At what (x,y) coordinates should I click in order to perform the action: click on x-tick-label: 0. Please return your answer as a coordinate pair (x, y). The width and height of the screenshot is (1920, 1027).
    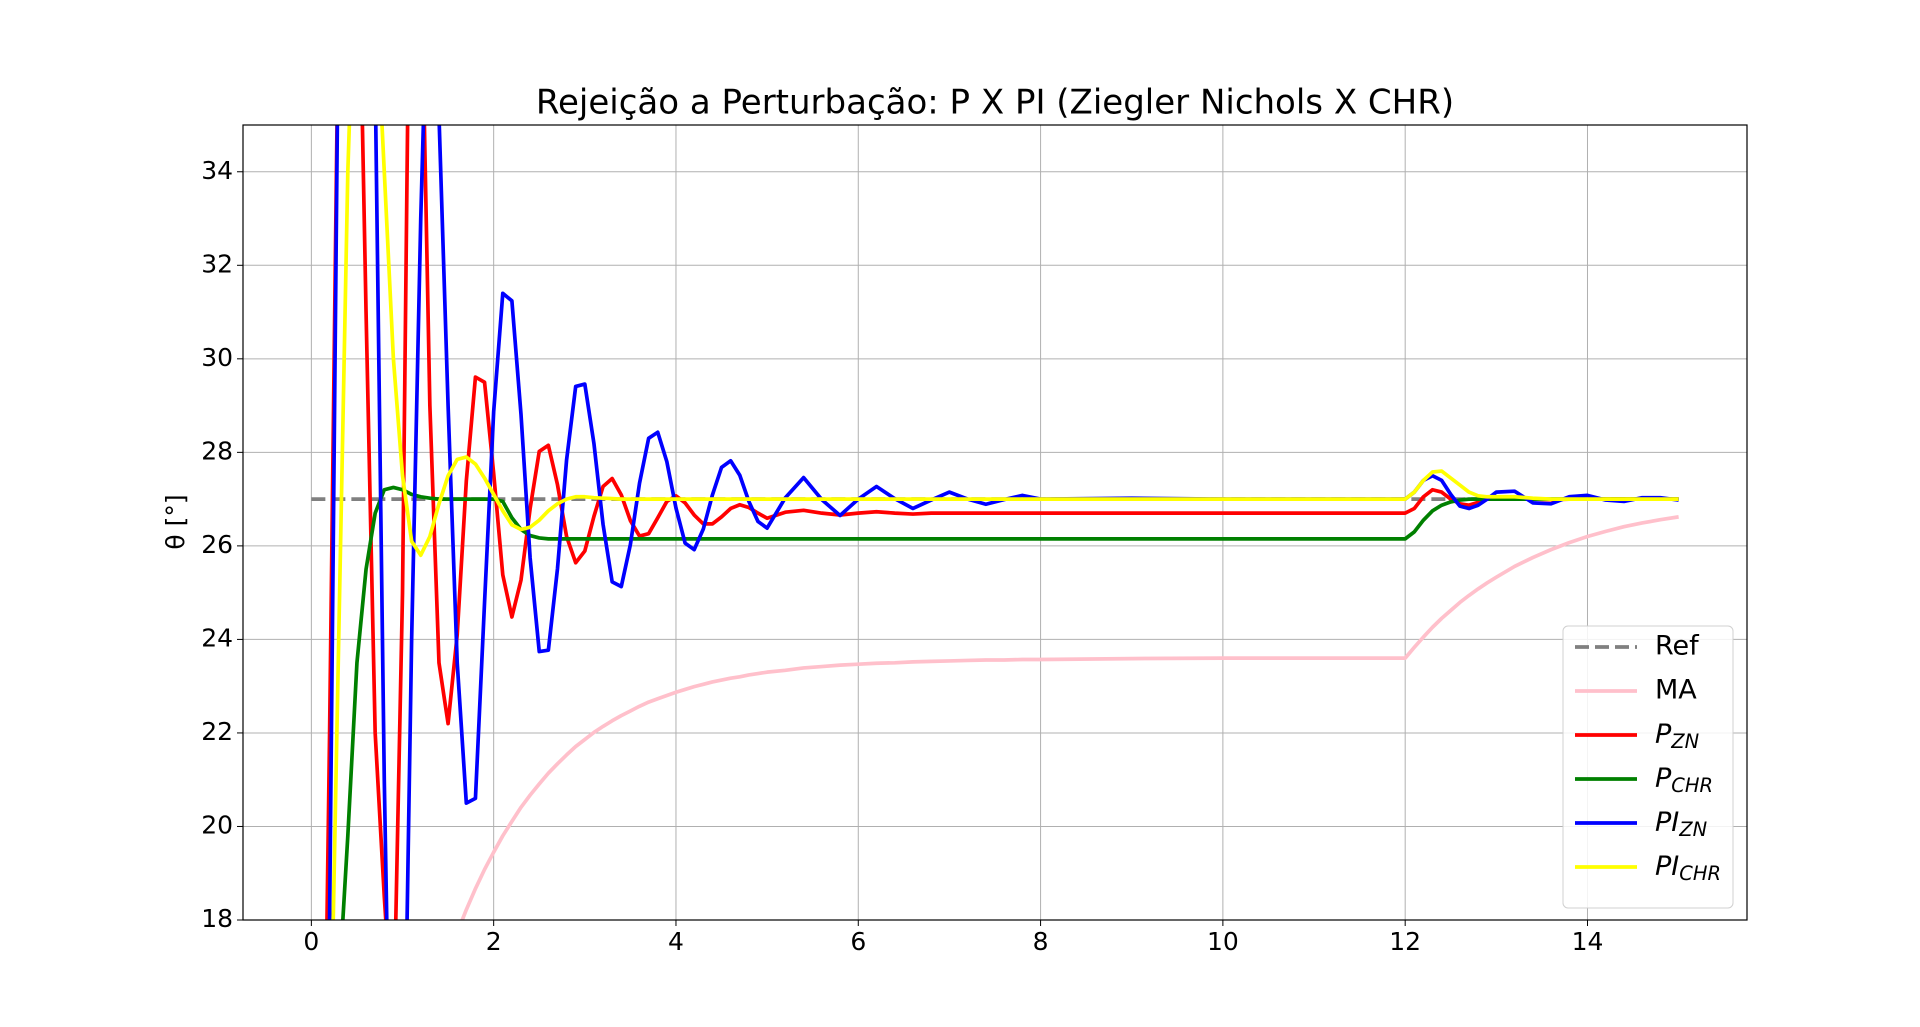
    Looking at the image, I should click on (311, 941).